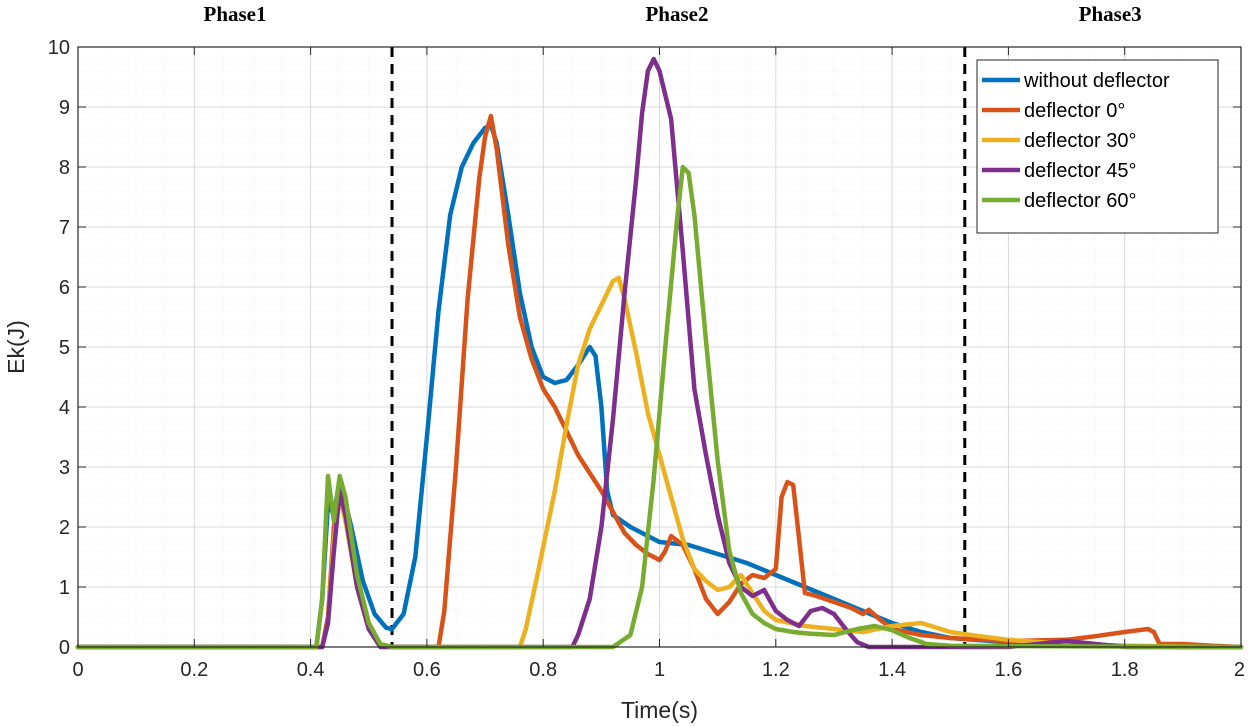 The width and height of the screenshot is (1255, 726). Describe the element at coordinates (1096, 81) in the screenshot. I see `legend-label: without deflector` at that location.